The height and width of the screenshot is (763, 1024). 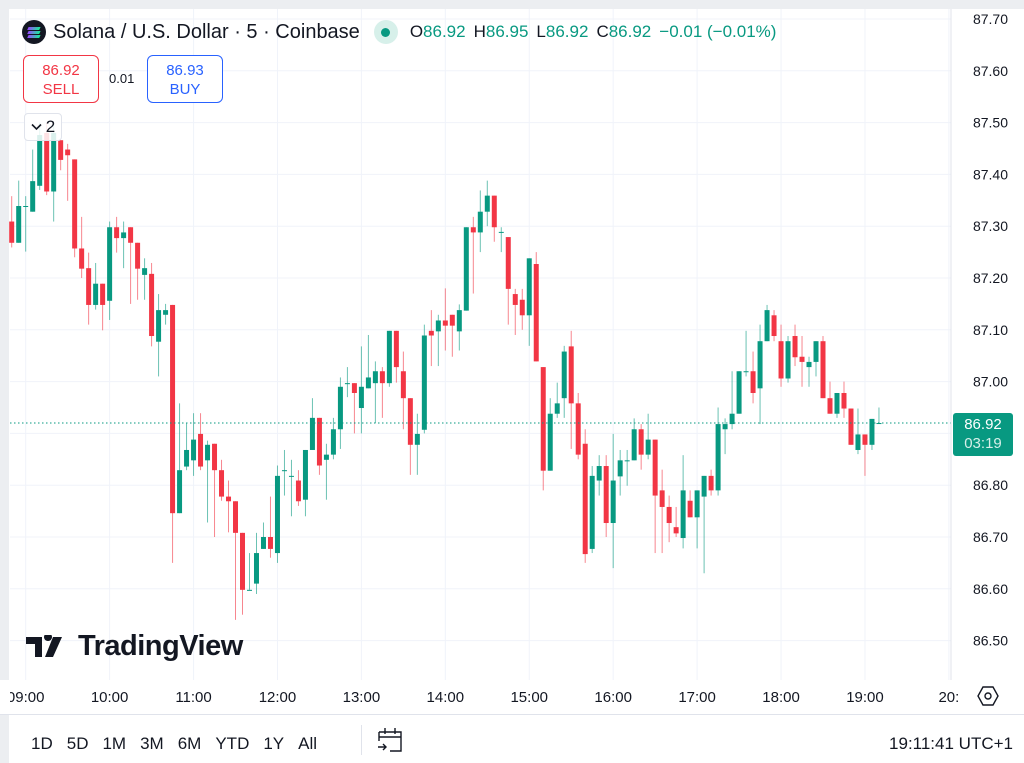 I want to click on time-tick-label: 16:00, so click(x=613, y=697).